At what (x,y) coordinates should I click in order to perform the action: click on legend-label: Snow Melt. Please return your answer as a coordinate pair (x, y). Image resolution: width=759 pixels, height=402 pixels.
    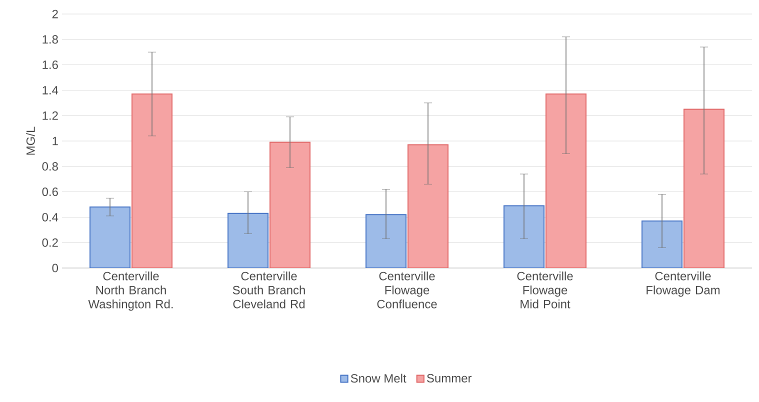
    Looking at the image, I should click on (378, 378).